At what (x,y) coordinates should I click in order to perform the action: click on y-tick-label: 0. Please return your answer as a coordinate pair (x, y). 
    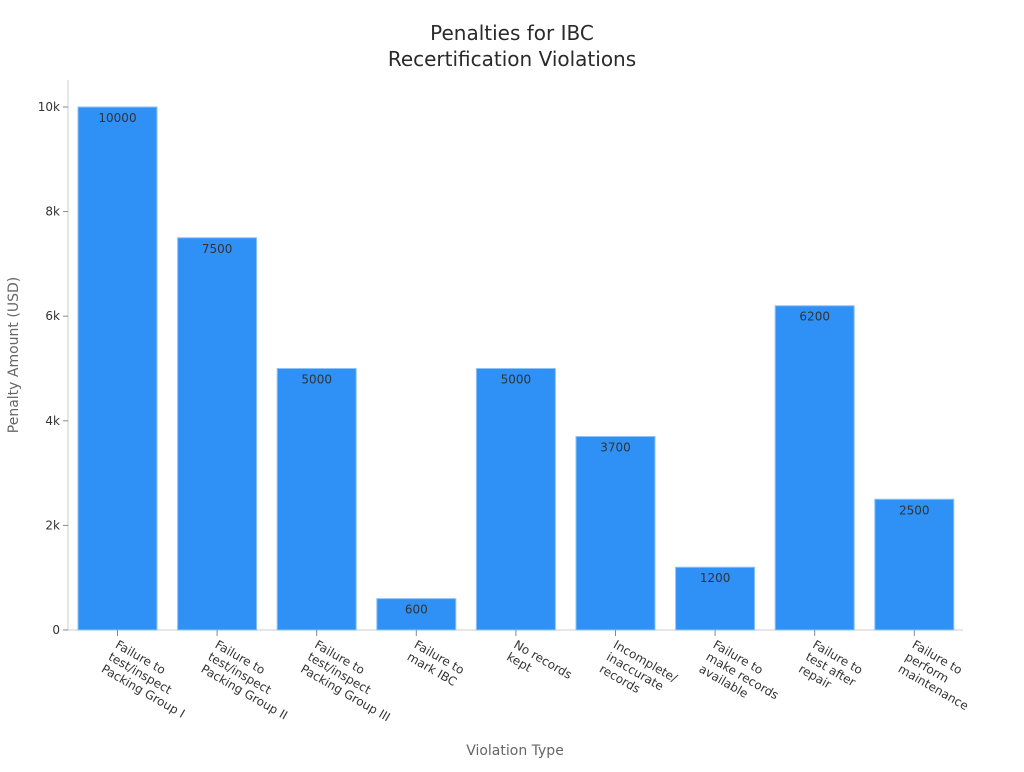
    Looking at the image, I should click on (56, 630).